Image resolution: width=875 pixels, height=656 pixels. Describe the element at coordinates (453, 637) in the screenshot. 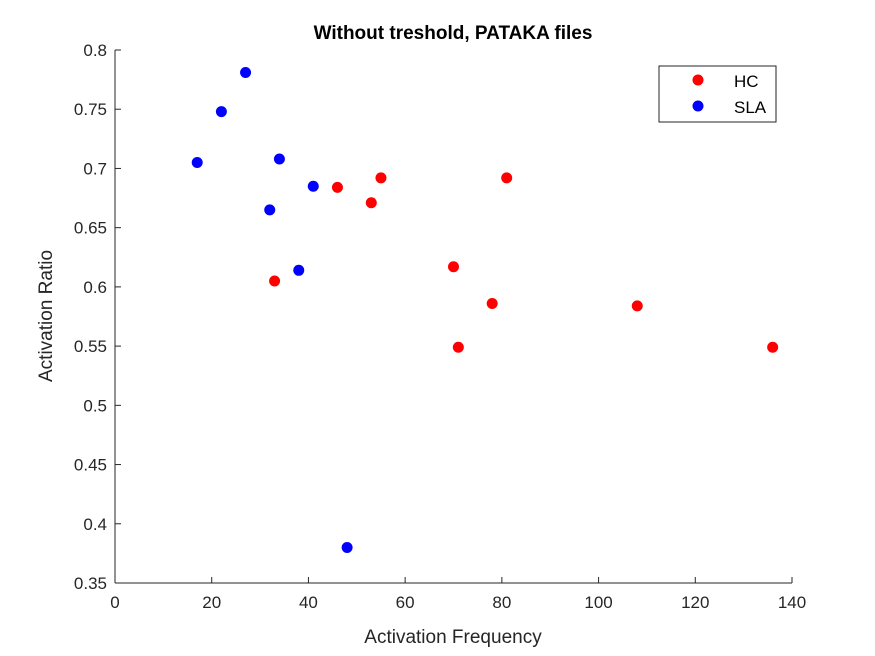

I see `x-axis-label: Activation Frequency` at that location.